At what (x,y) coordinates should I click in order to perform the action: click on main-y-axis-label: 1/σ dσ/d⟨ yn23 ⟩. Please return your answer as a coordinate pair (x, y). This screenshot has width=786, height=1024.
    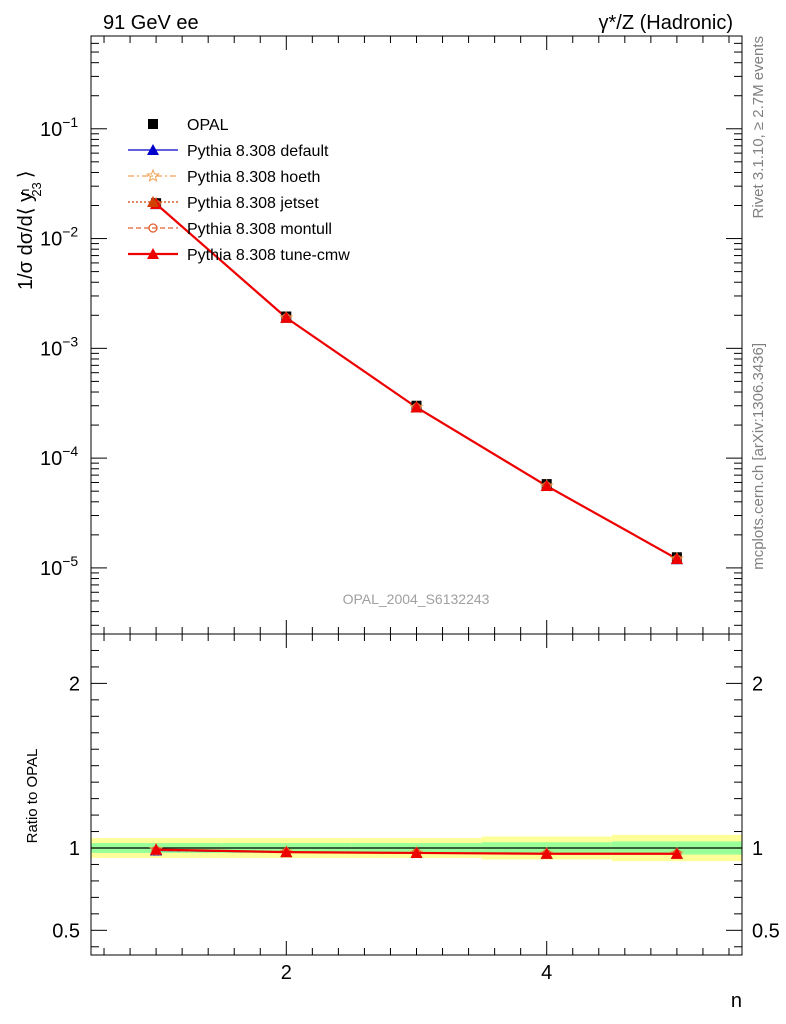
    Looking at the image, I should click on (29, 230).